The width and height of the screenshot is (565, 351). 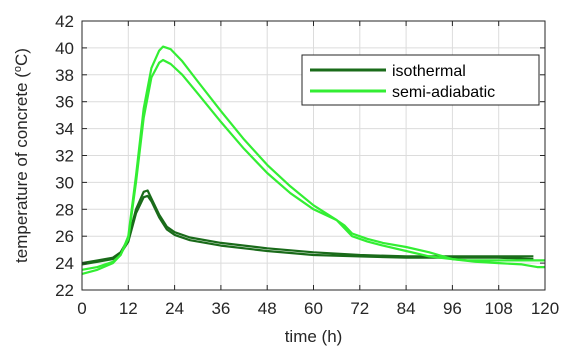 What do you see at coordinates (64, 21) in the screenshot?
I see `y-tick-label: 42` at bounding box center [64, 21].